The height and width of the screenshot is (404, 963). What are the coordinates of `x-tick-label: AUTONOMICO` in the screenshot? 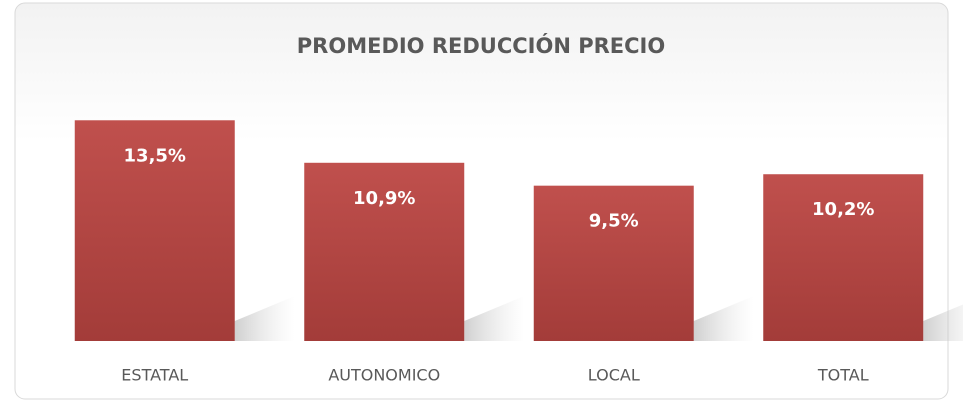 It's located at (384, 375).